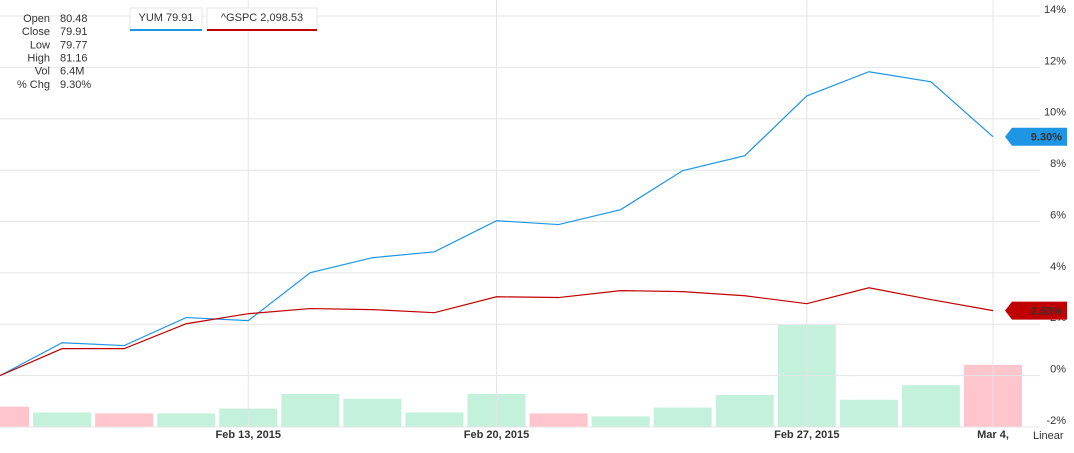 The width and height of the screenshot is (1074, 453). Describe the element at coordinates (38, 59) in the screenshot. I see `info-key: High` at that location.